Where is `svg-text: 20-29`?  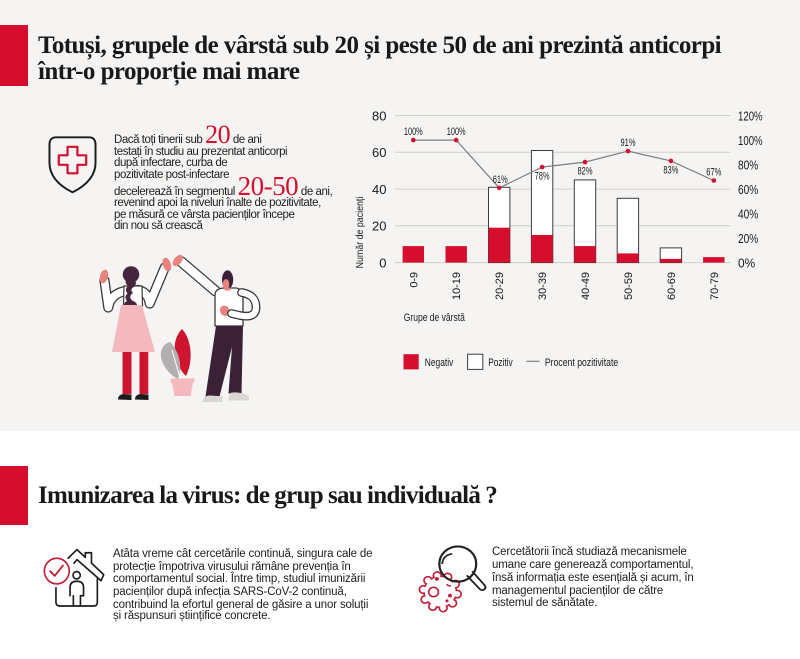
svg-text: 20-29 is located at coordinates (500, 286).